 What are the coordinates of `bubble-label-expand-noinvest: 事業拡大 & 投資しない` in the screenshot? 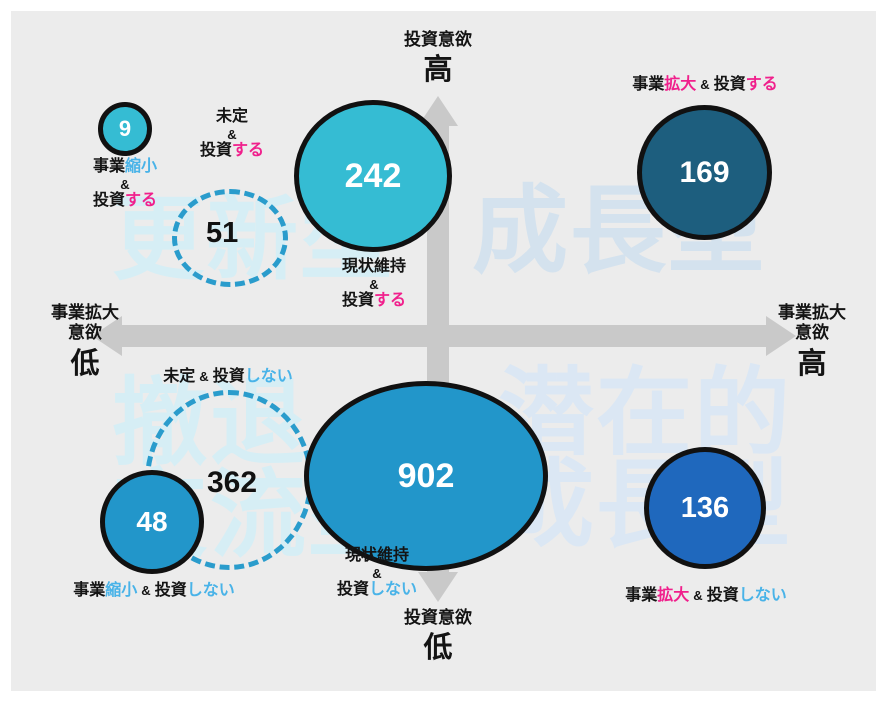 It's located at (706, 596).